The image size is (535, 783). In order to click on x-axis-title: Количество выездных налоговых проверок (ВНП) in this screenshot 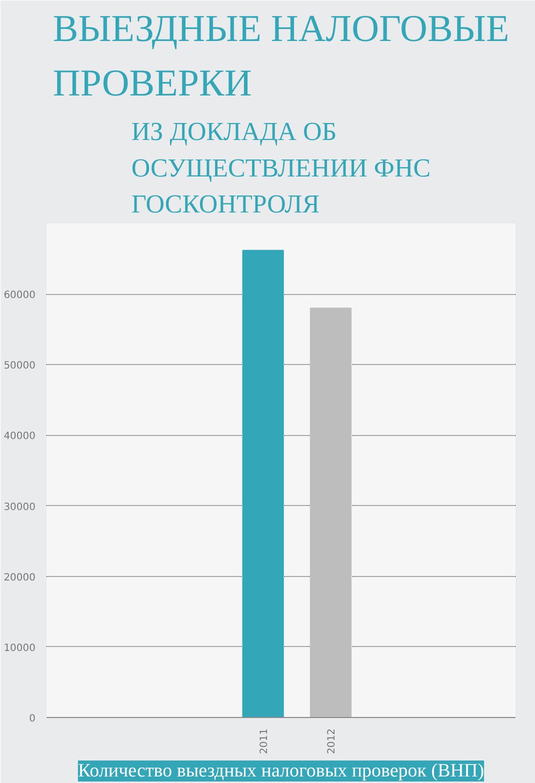, I will do `click(281, 771)`.